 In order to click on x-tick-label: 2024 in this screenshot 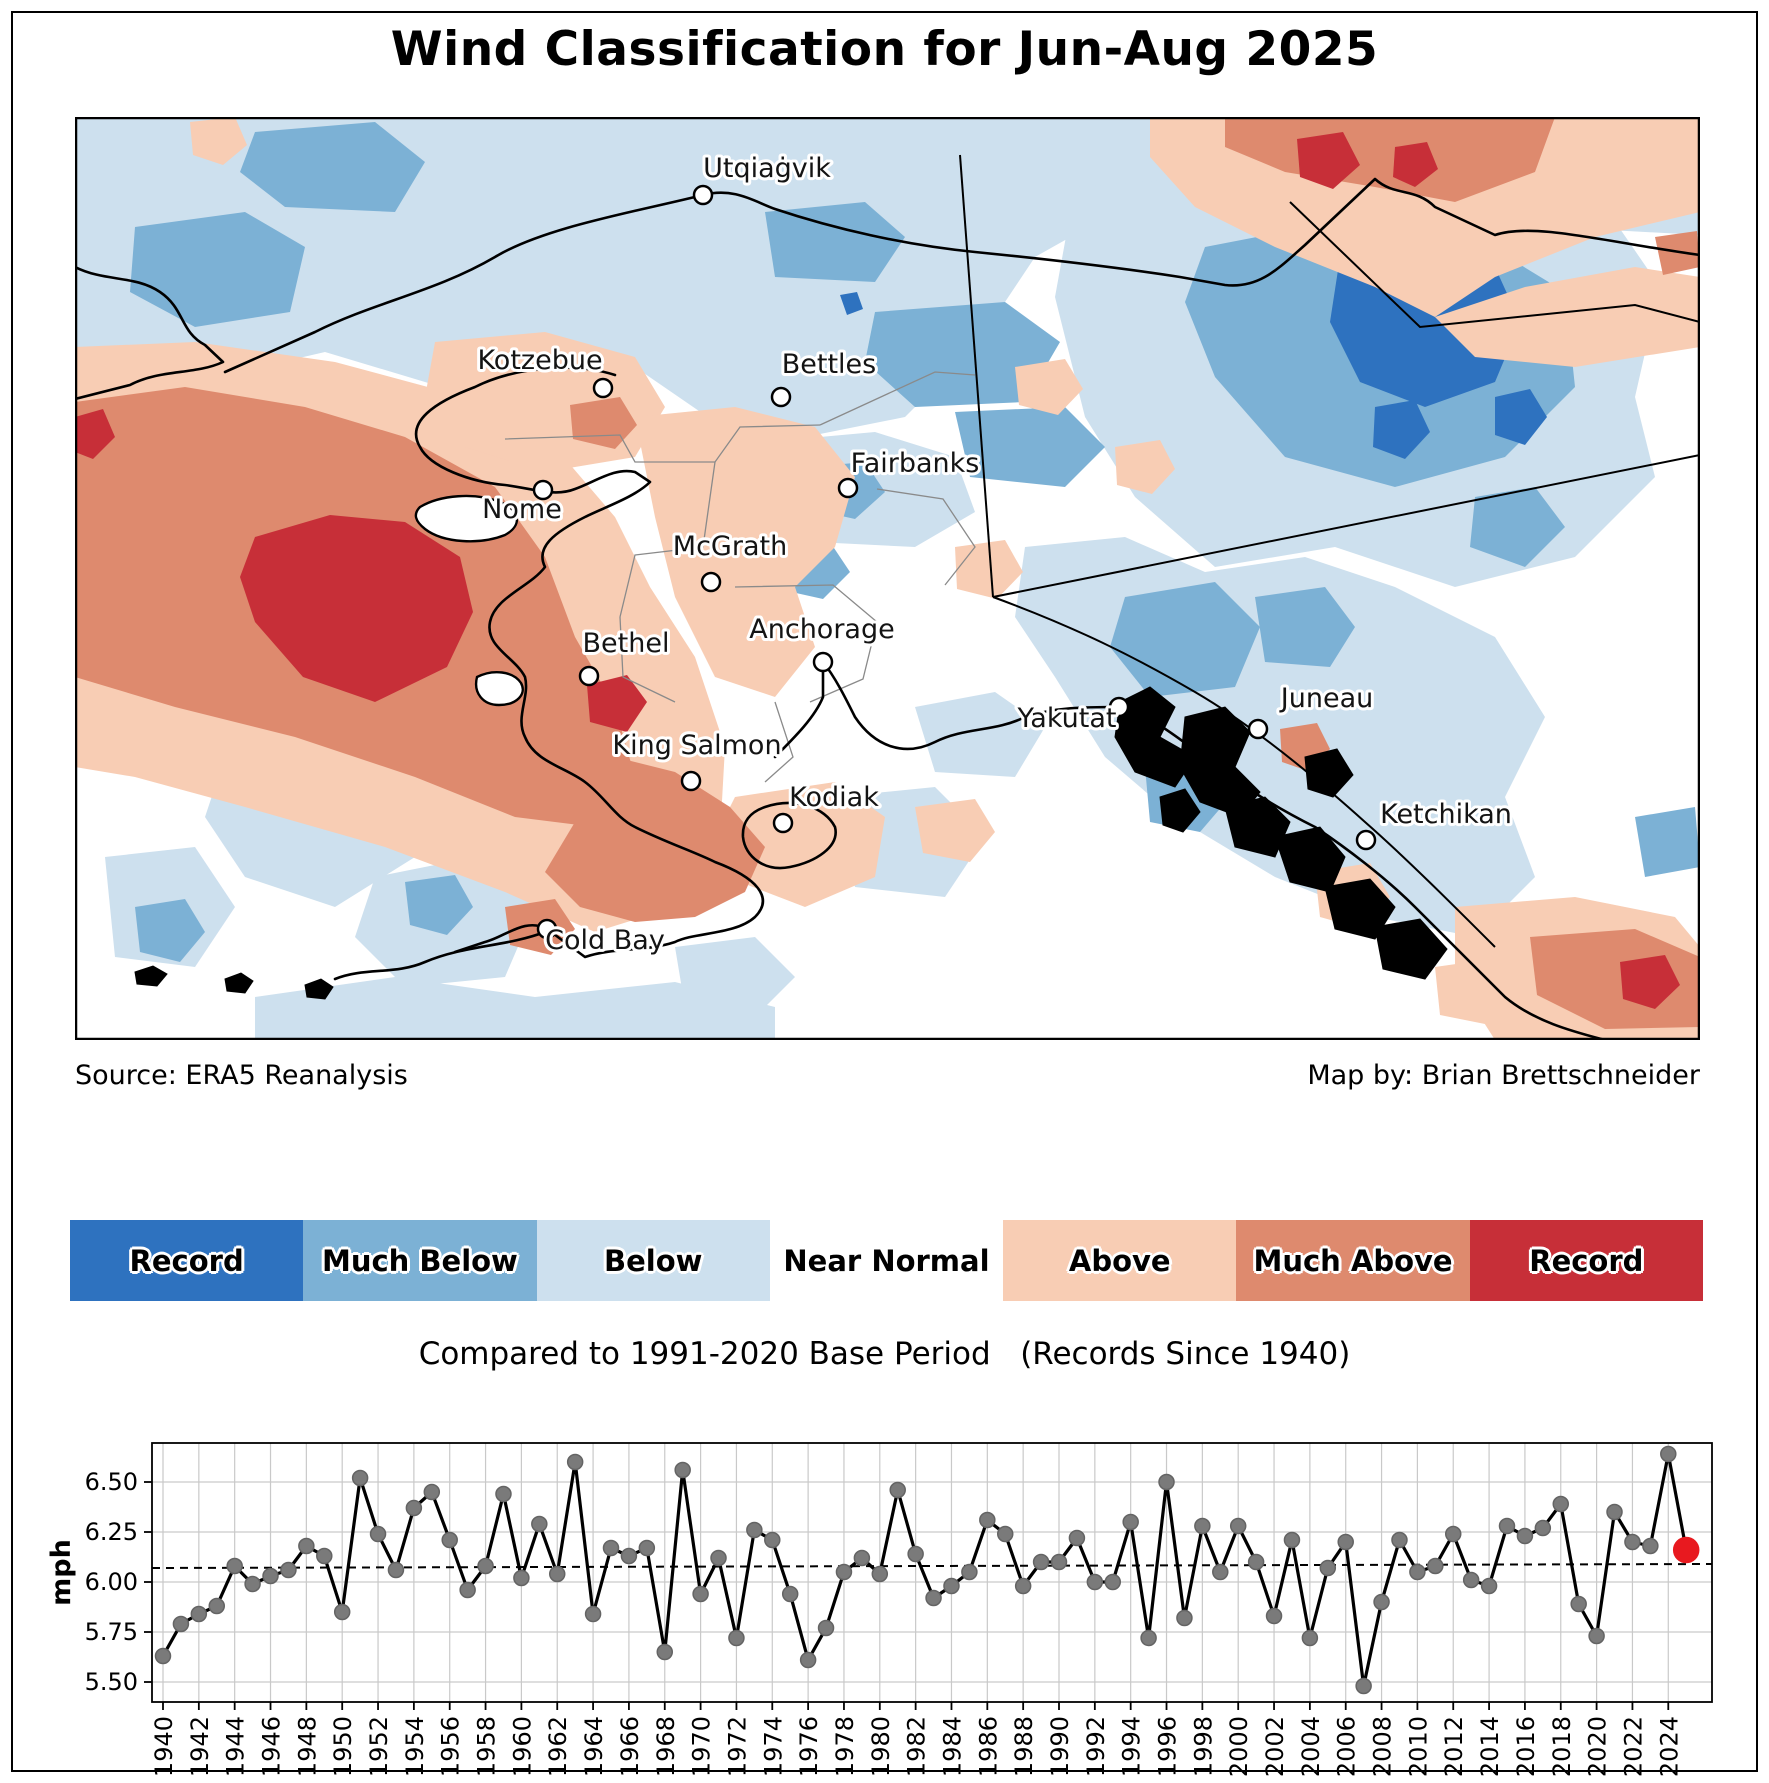, I will do `click(1669, 1746)`.